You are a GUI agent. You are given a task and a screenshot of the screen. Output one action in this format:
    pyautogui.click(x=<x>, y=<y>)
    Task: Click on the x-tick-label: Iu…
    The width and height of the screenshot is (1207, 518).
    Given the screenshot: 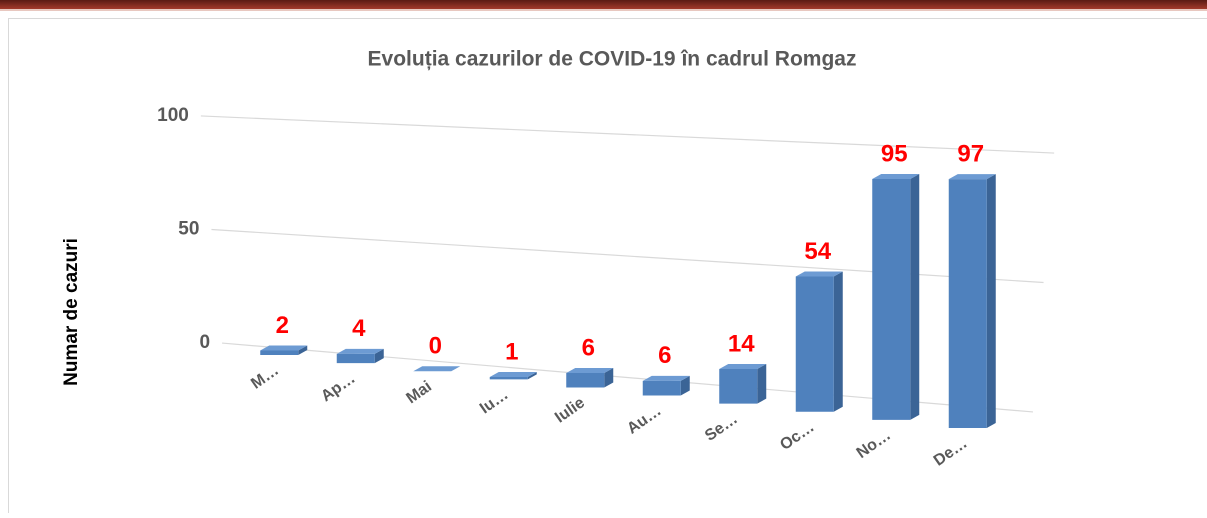 What is the action you would take?
    pyautogui.click(x=494, y=401)
    